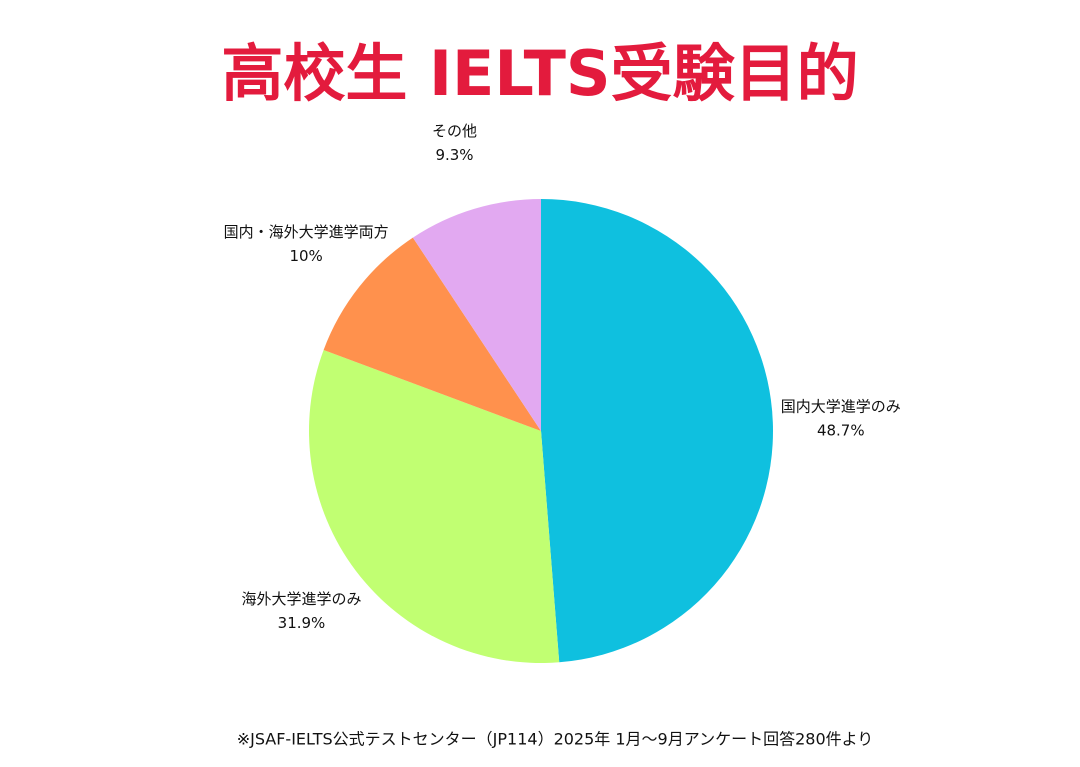 The width and height of the screenshot is (1080, 767). What do you see at coordinates (539, 73) in the screenshot?
I see `chart-title: 高校生 IELTS受験目的` at bounding box center [539, 73].